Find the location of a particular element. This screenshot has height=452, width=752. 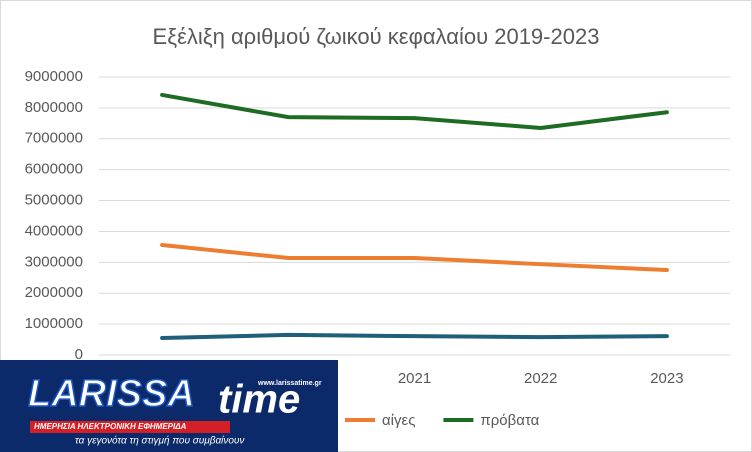

y-tick-label: 9000000 is located at coordinates (54, 76).